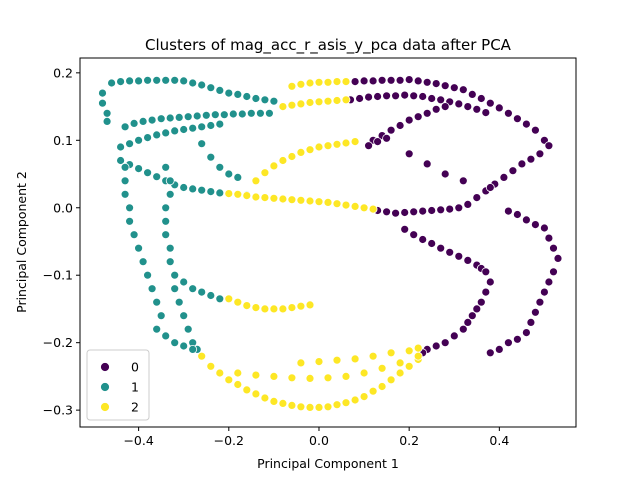 This screenshot has height=480, width=640. What do you see at coordinates (409, 440) in the screenshot?
I see `x-tick-label: 0.2` at bounding box center [409, 440].